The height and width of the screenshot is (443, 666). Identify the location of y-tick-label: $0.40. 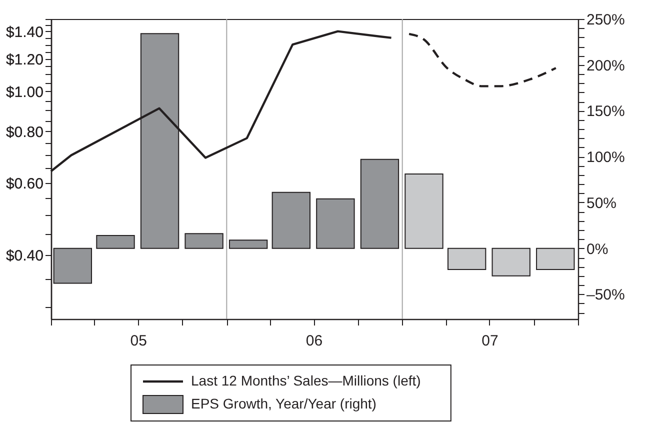
(25, 256).